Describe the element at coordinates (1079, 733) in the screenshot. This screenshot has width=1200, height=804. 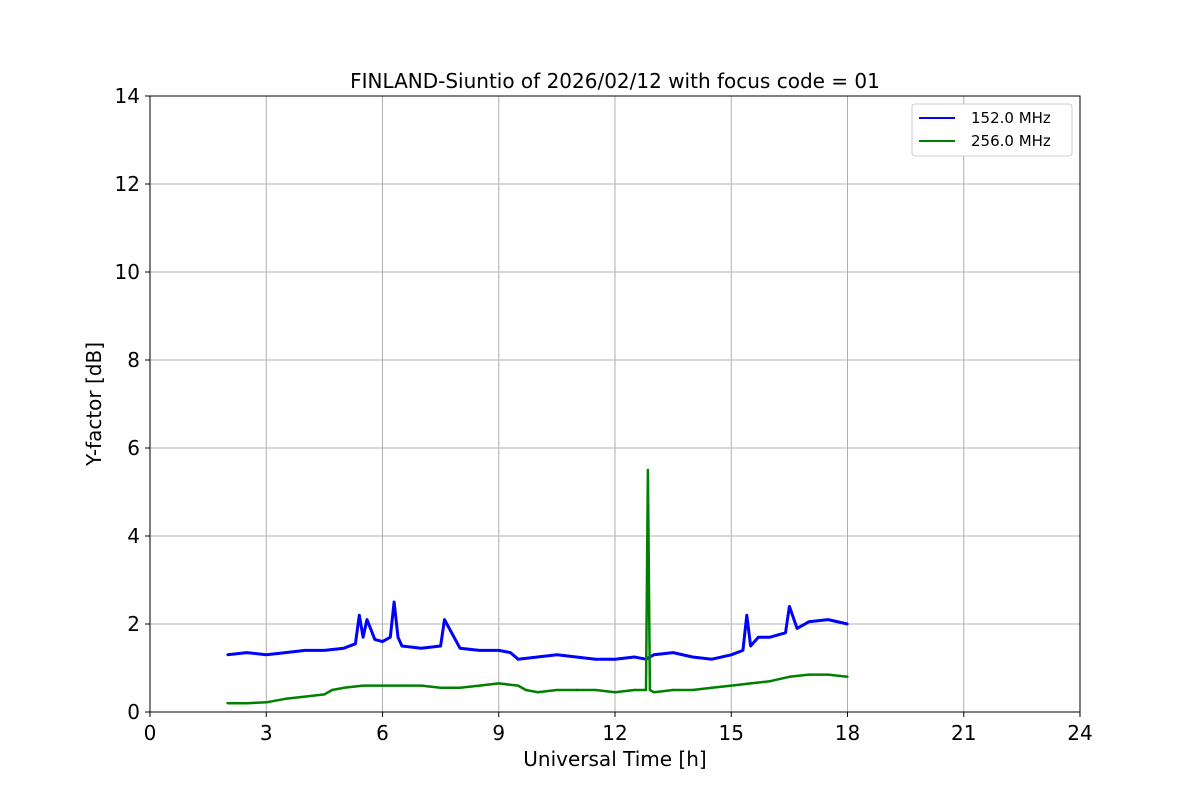
I see `x-tick-label: 24` at that location.